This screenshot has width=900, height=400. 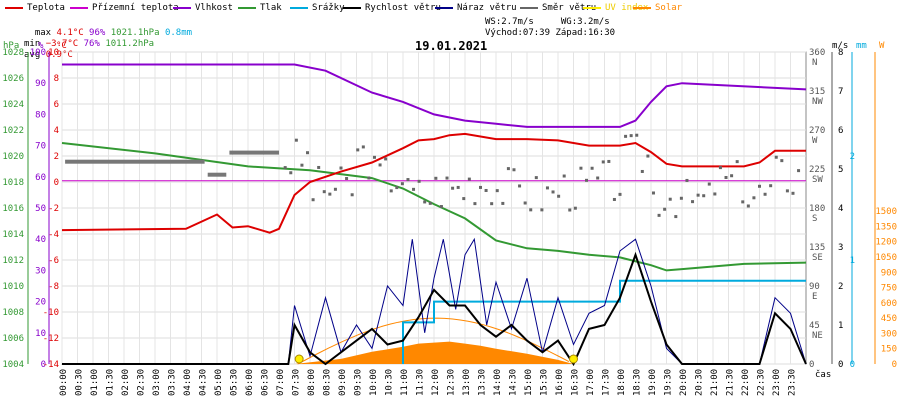 I want to click on hpa-tick: 1022, so click(x=13, y=131).